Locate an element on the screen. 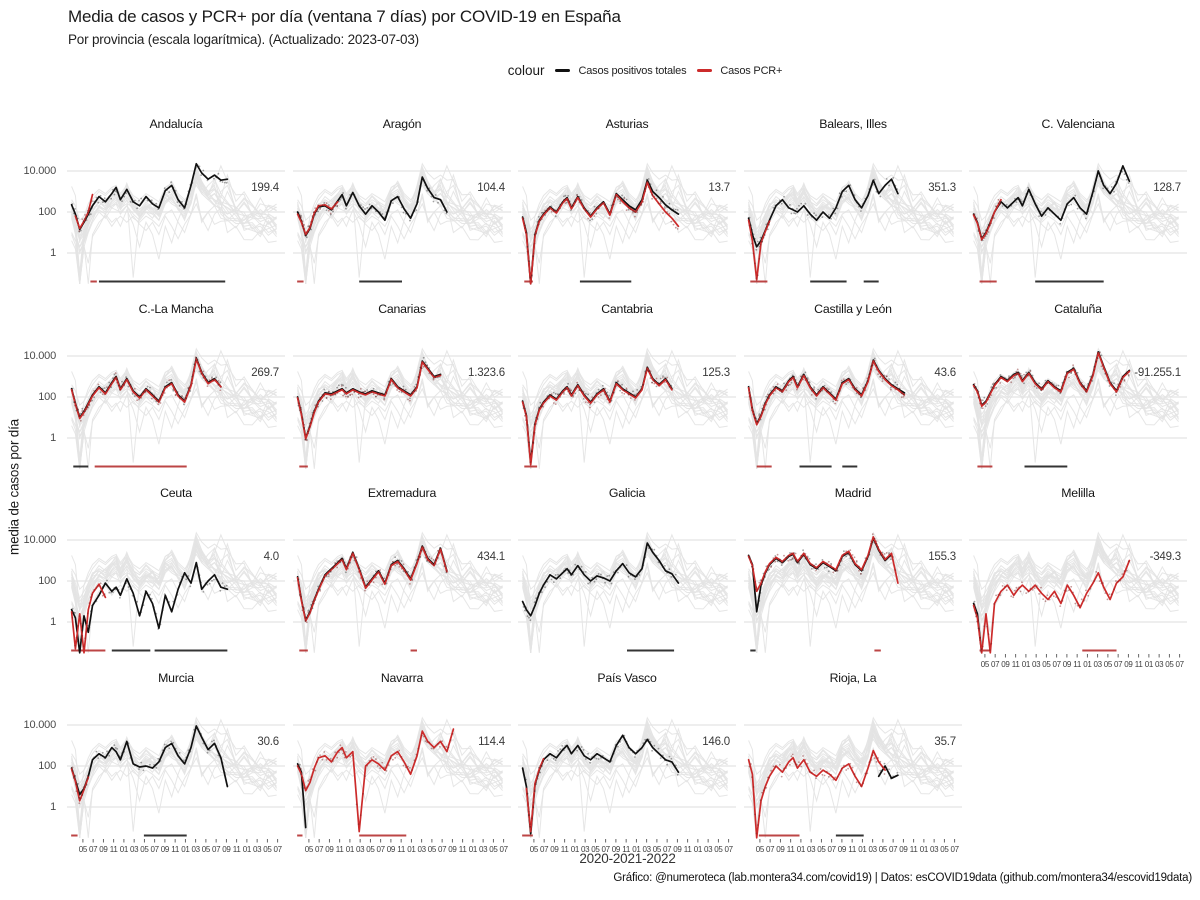 The image size is (1200, 900). x-axis-title: 2020-2021-2022 is located at coordinates (627, 858).